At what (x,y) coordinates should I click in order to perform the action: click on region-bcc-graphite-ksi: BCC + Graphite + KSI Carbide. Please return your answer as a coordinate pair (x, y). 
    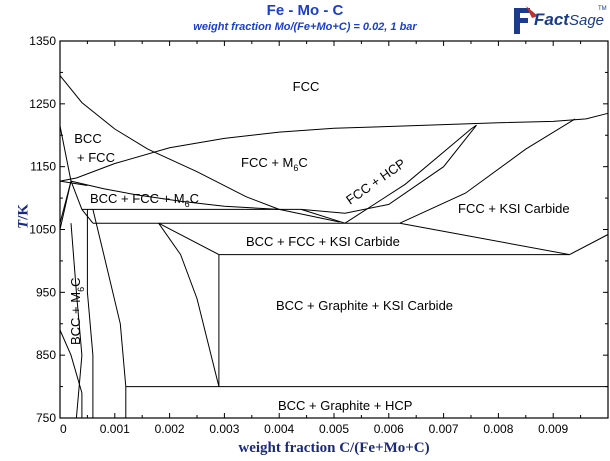
    Looking at the image, I should click on (364, 305).